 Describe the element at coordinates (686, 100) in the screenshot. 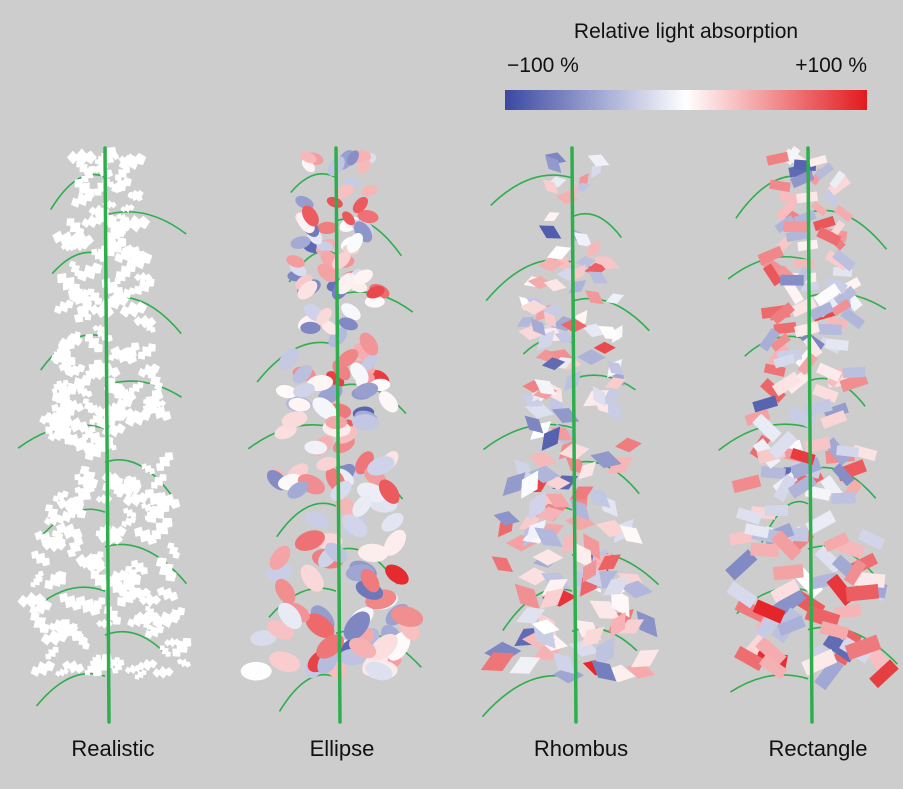

I see `legend-color-bar` at that location.